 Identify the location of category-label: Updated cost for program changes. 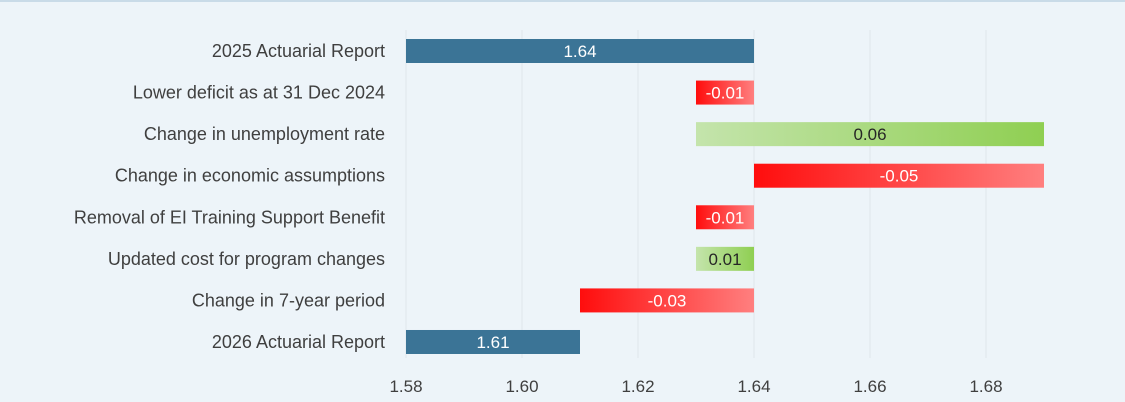
(246, 259).